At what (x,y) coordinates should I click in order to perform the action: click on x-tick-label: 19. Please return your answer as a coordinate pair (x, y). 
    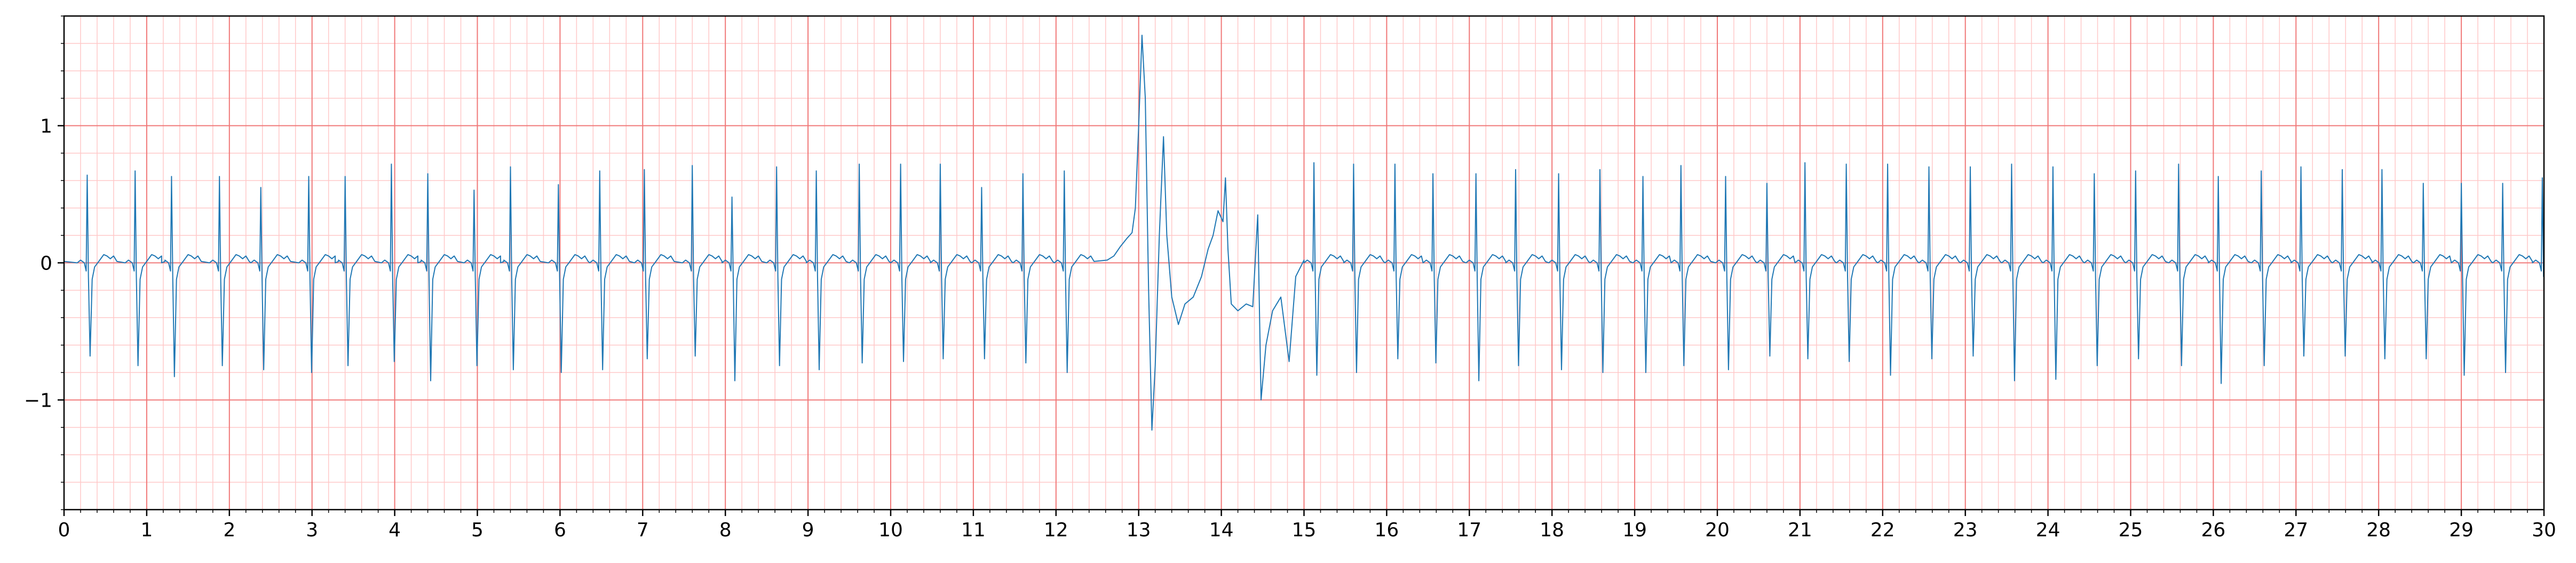
    Looking at the image, I should click on (1634, 530).